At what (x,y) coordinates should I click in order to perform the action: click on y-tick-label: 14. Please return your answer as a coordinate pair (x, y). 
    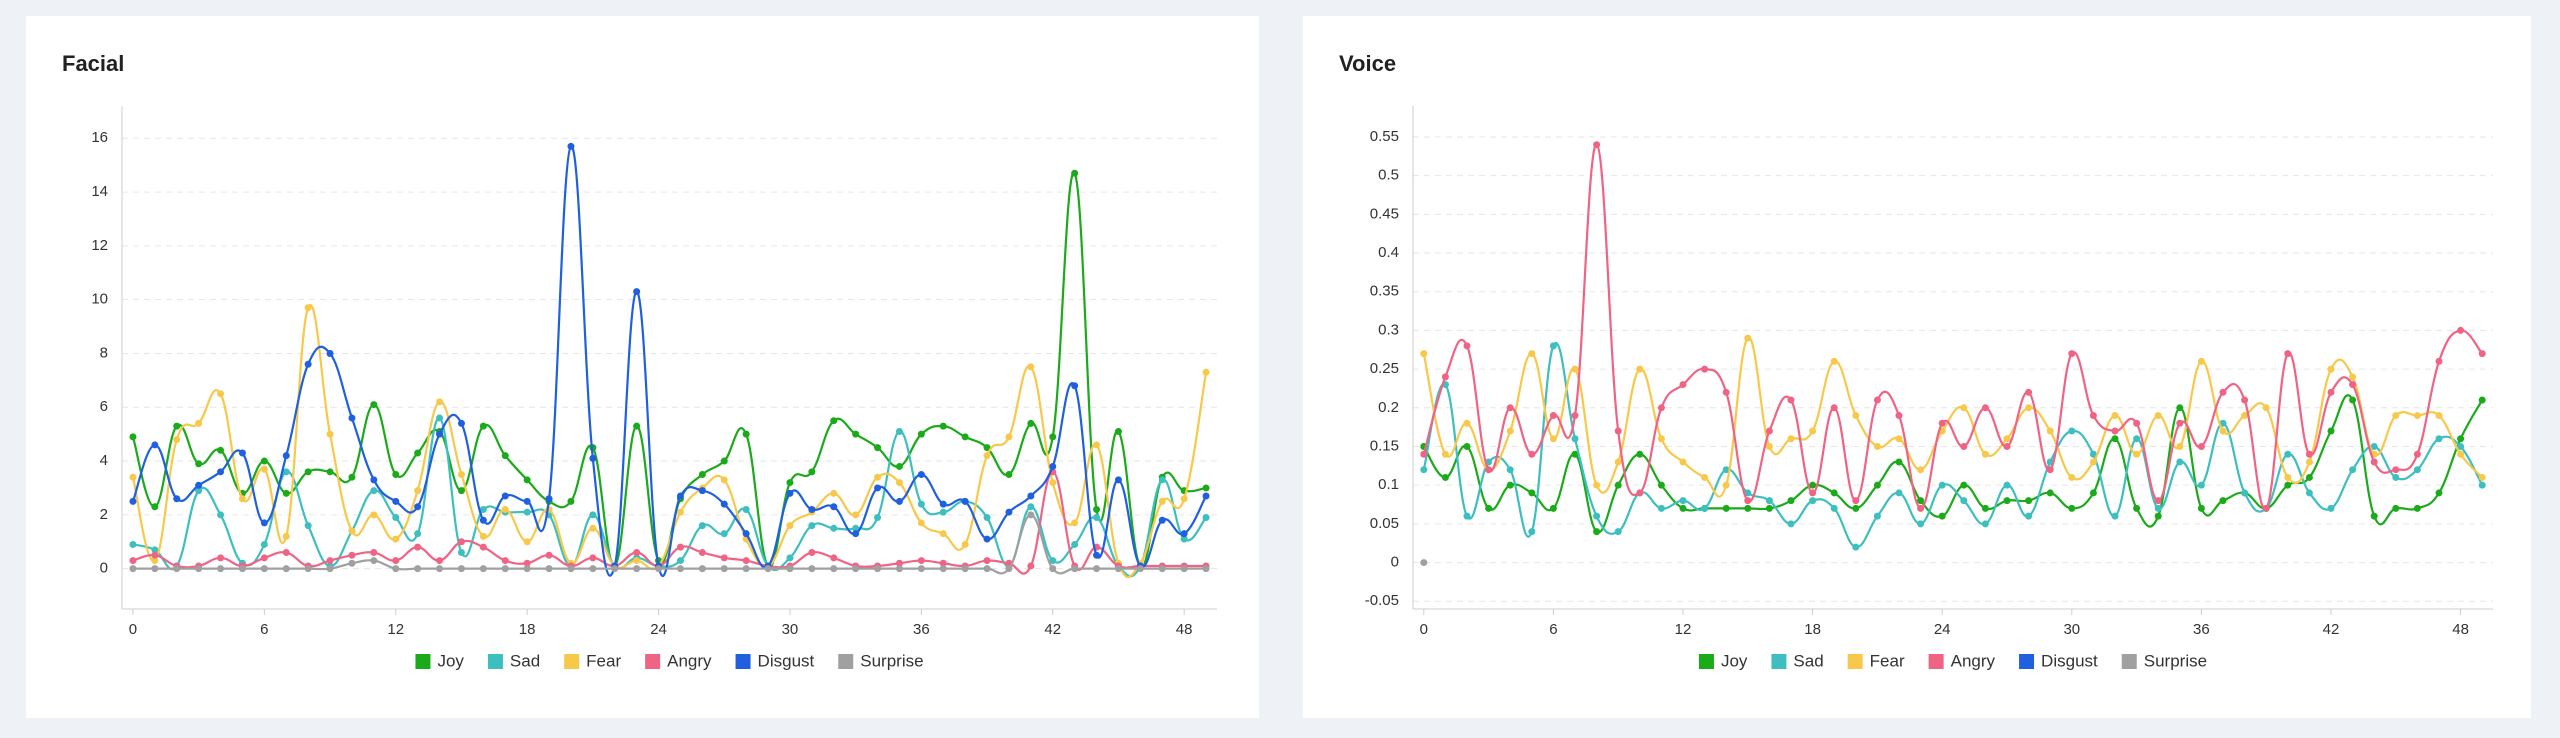
    Looking at the image, I should click on (99, 191).